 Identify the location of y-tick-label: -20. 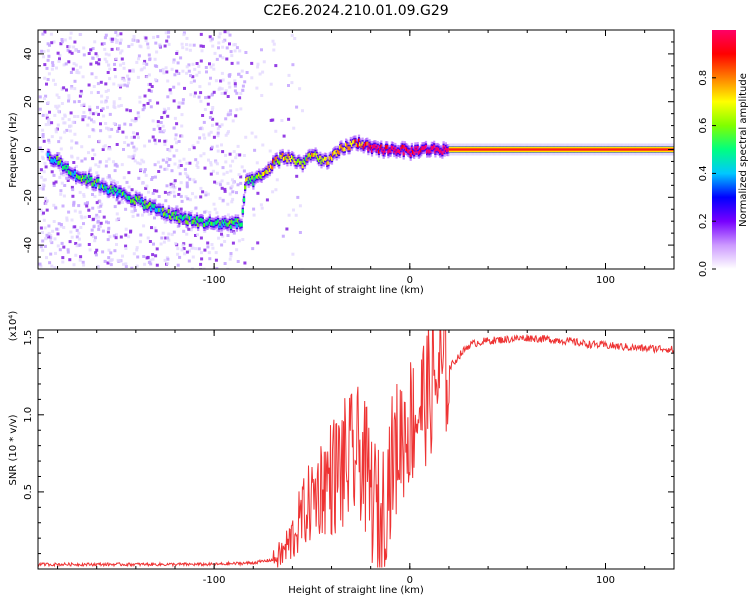
(28, 197).